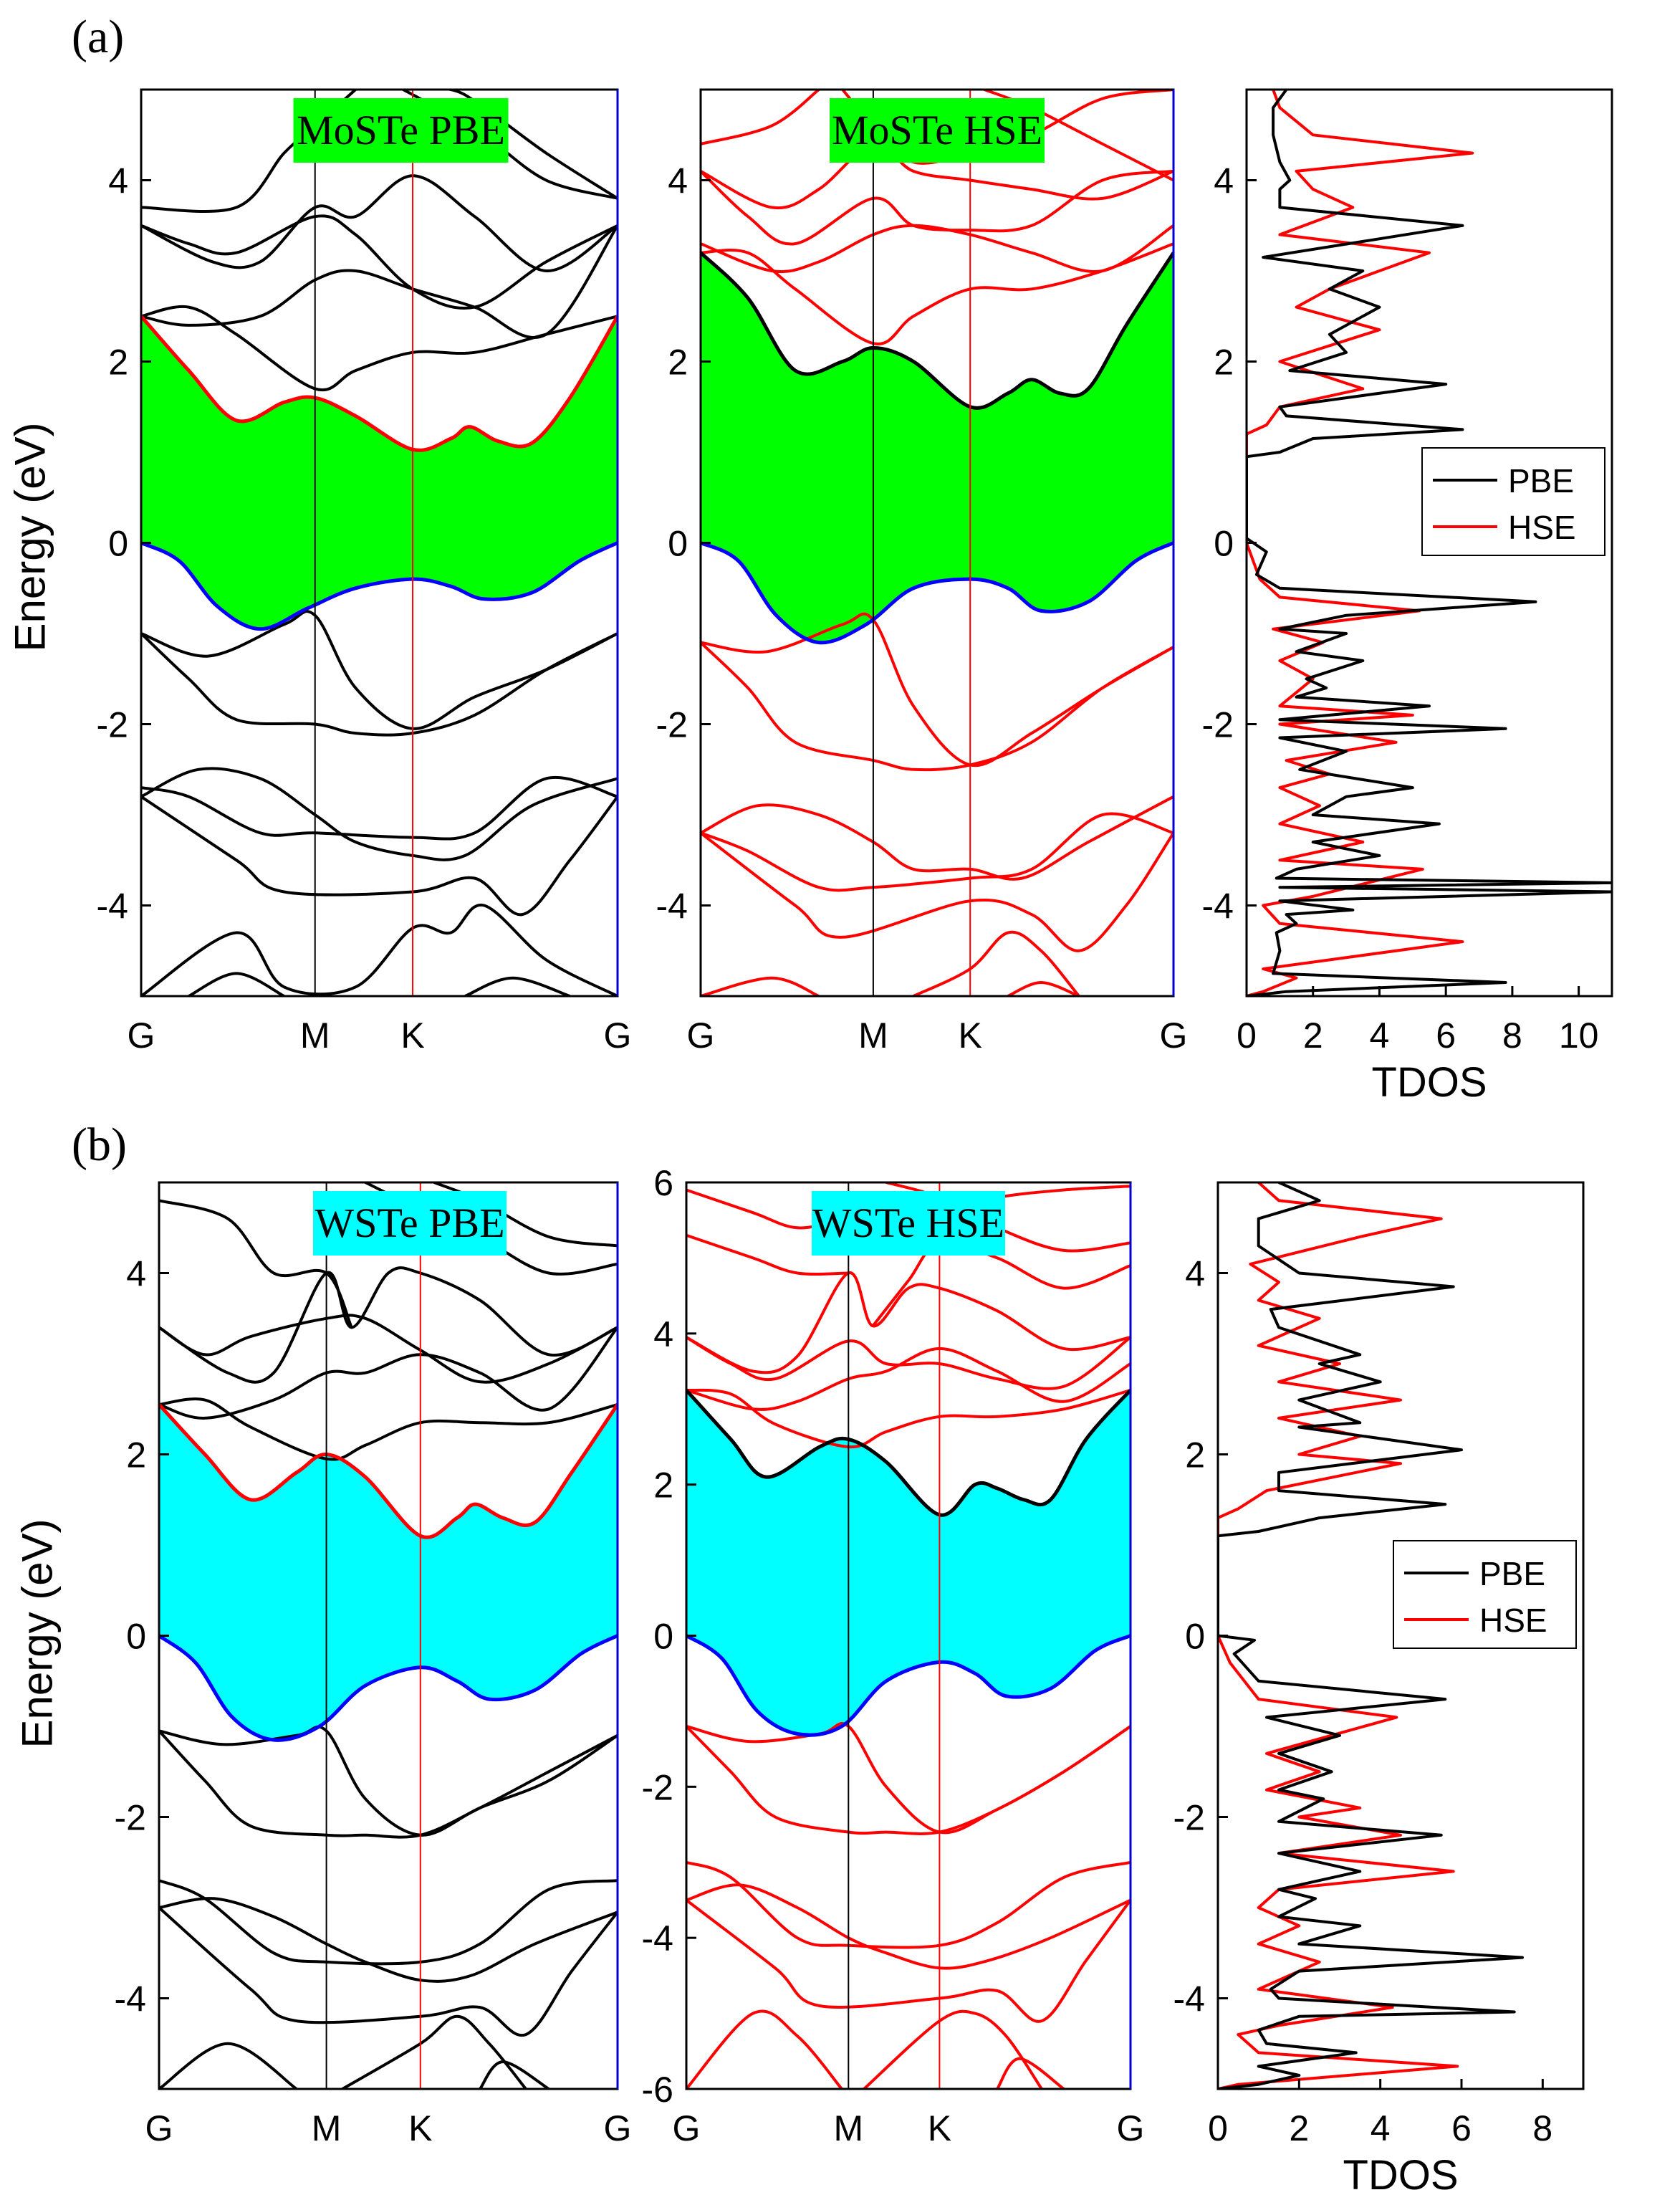  What do you see at coordinates (663, 1183) in the screenshot?
I see `y-tick-label: 6` at bounding box center [663, 1183].